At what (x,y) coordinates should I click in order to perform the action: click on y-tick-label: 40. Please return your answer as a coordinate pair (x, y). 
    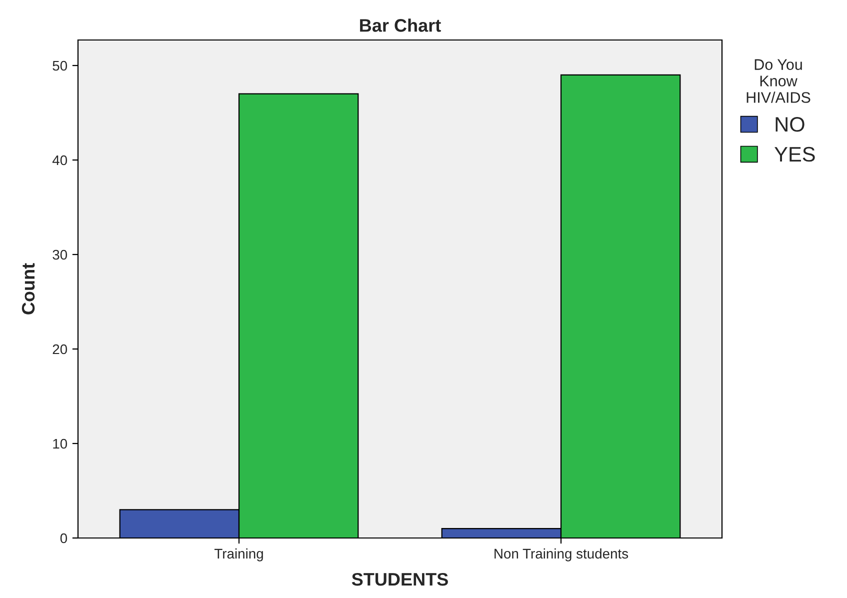
    Looking at the image, I should click on (60, 160).